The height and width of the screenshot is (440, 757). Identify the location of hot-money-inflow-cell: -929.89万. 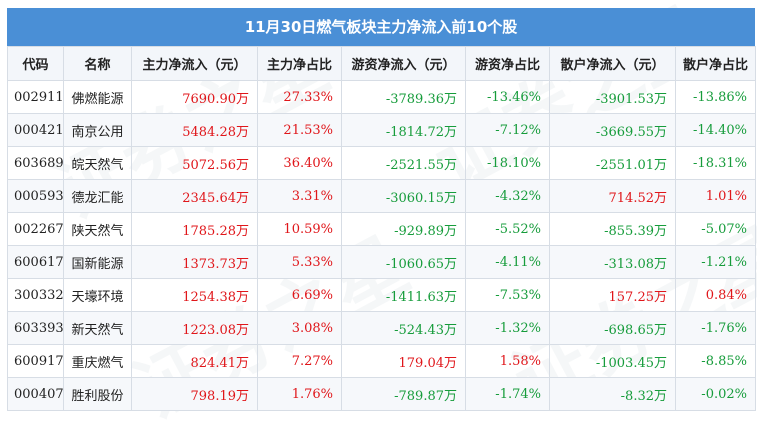
(403, 229).